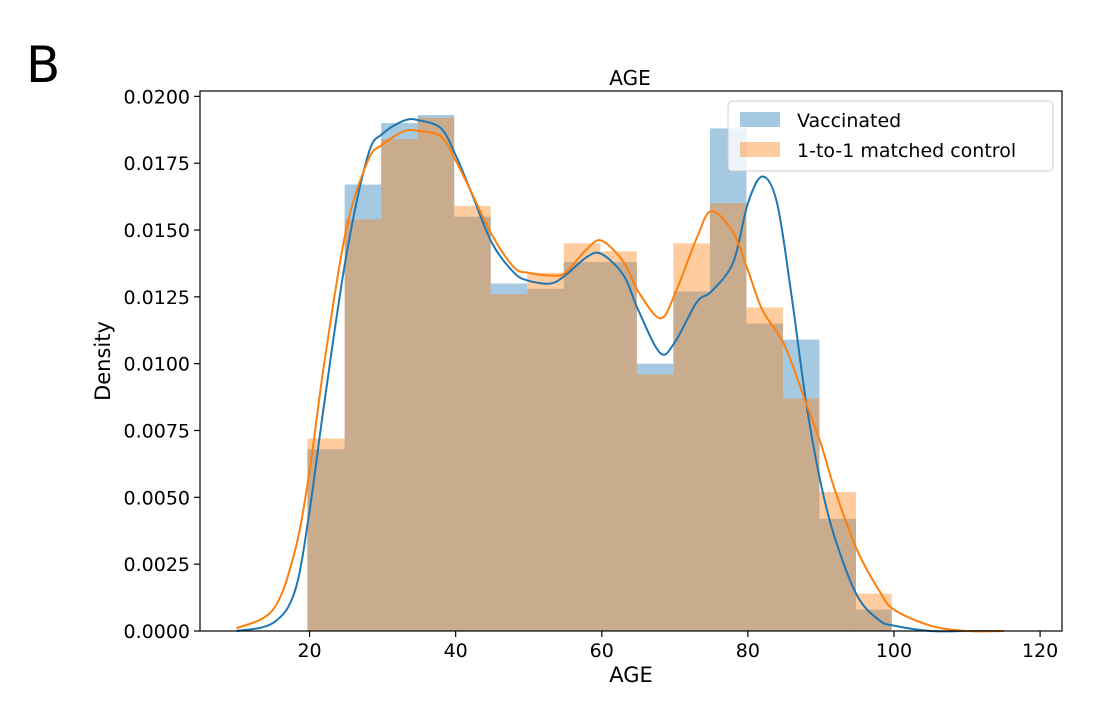 The height and width of the screenshot is (724, 1120). What do you see at coordinates (748, 651) in the screenshot?
I see `x-tick-label: 80` at bounding box center [748, 651].